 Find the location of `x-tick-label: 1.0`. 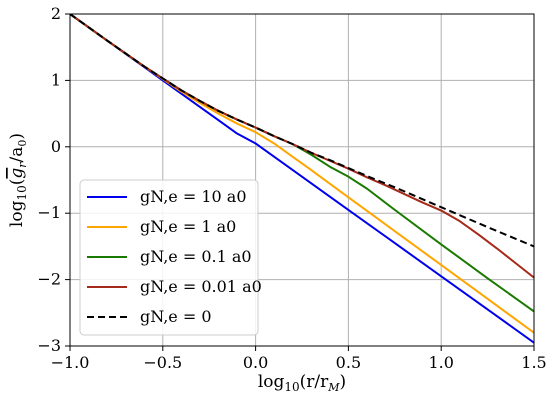

x-tick-label: 1.0 is located at coordinates (440, 362).